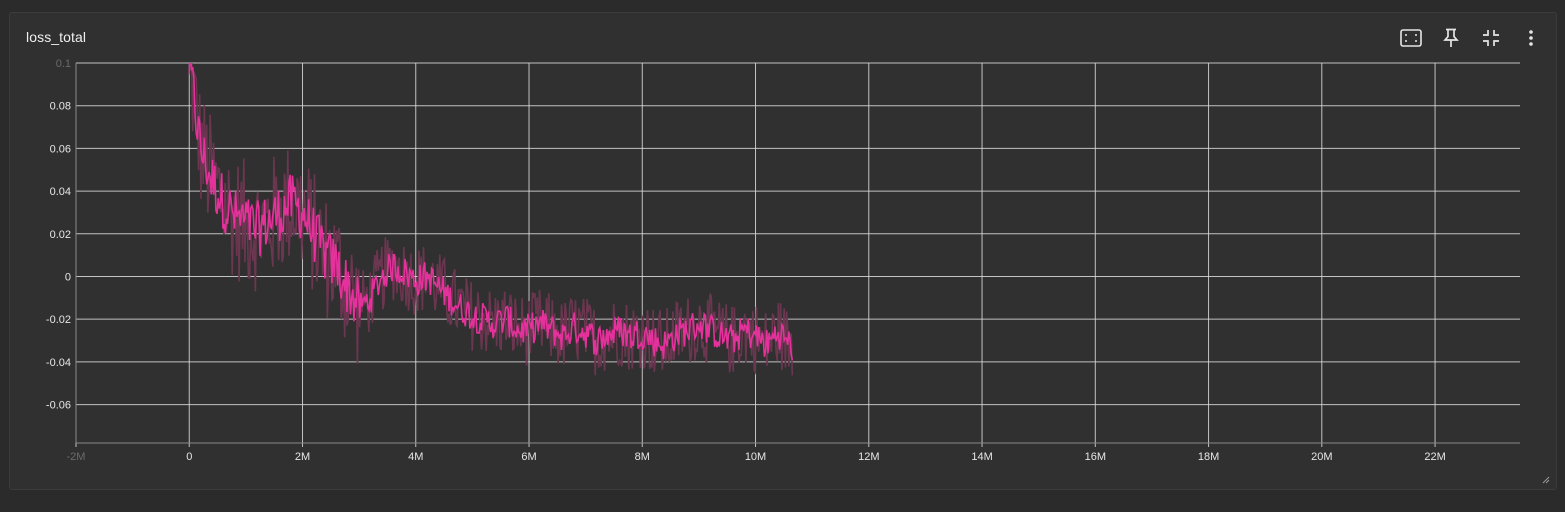 The height and width of the screenshot is (512, 1565). Describe the element at coordinates (1471, 38) in the screenshot. I see `card-toolbar` at that location.